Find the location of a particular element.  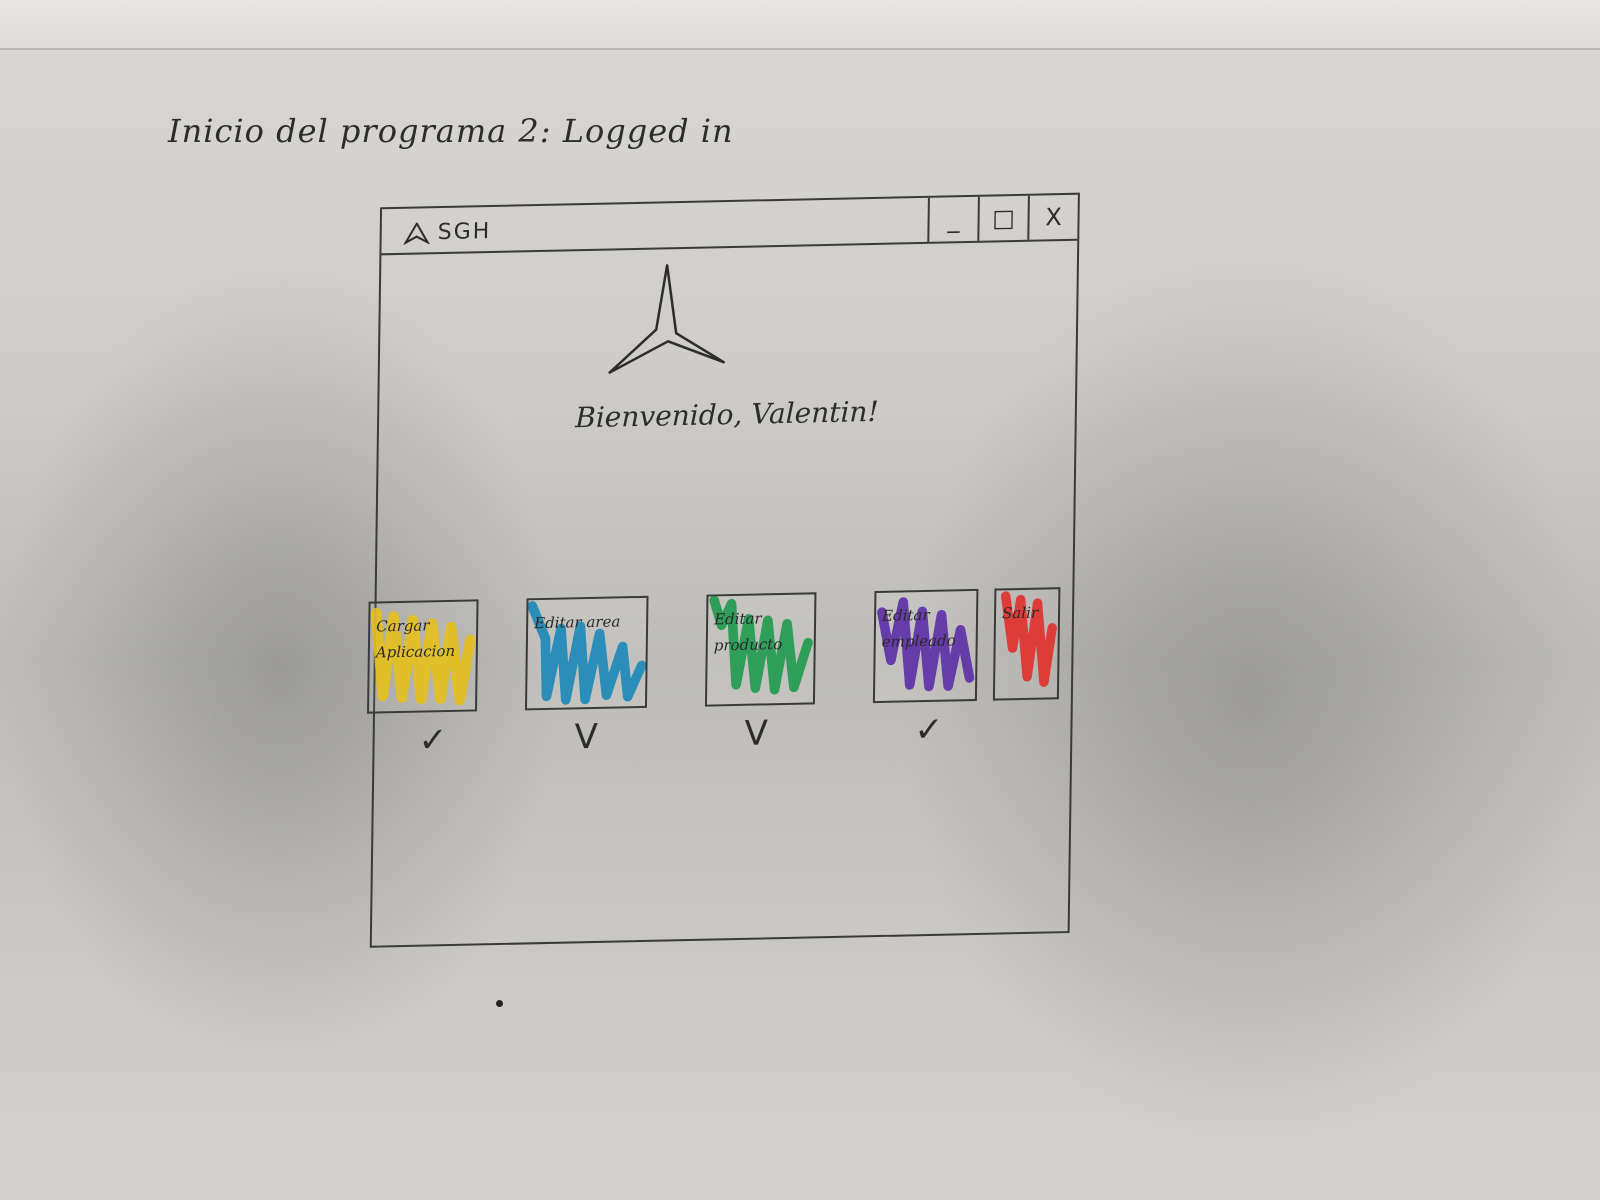

tile-label: Editar area is located at coordinates (577, 622).